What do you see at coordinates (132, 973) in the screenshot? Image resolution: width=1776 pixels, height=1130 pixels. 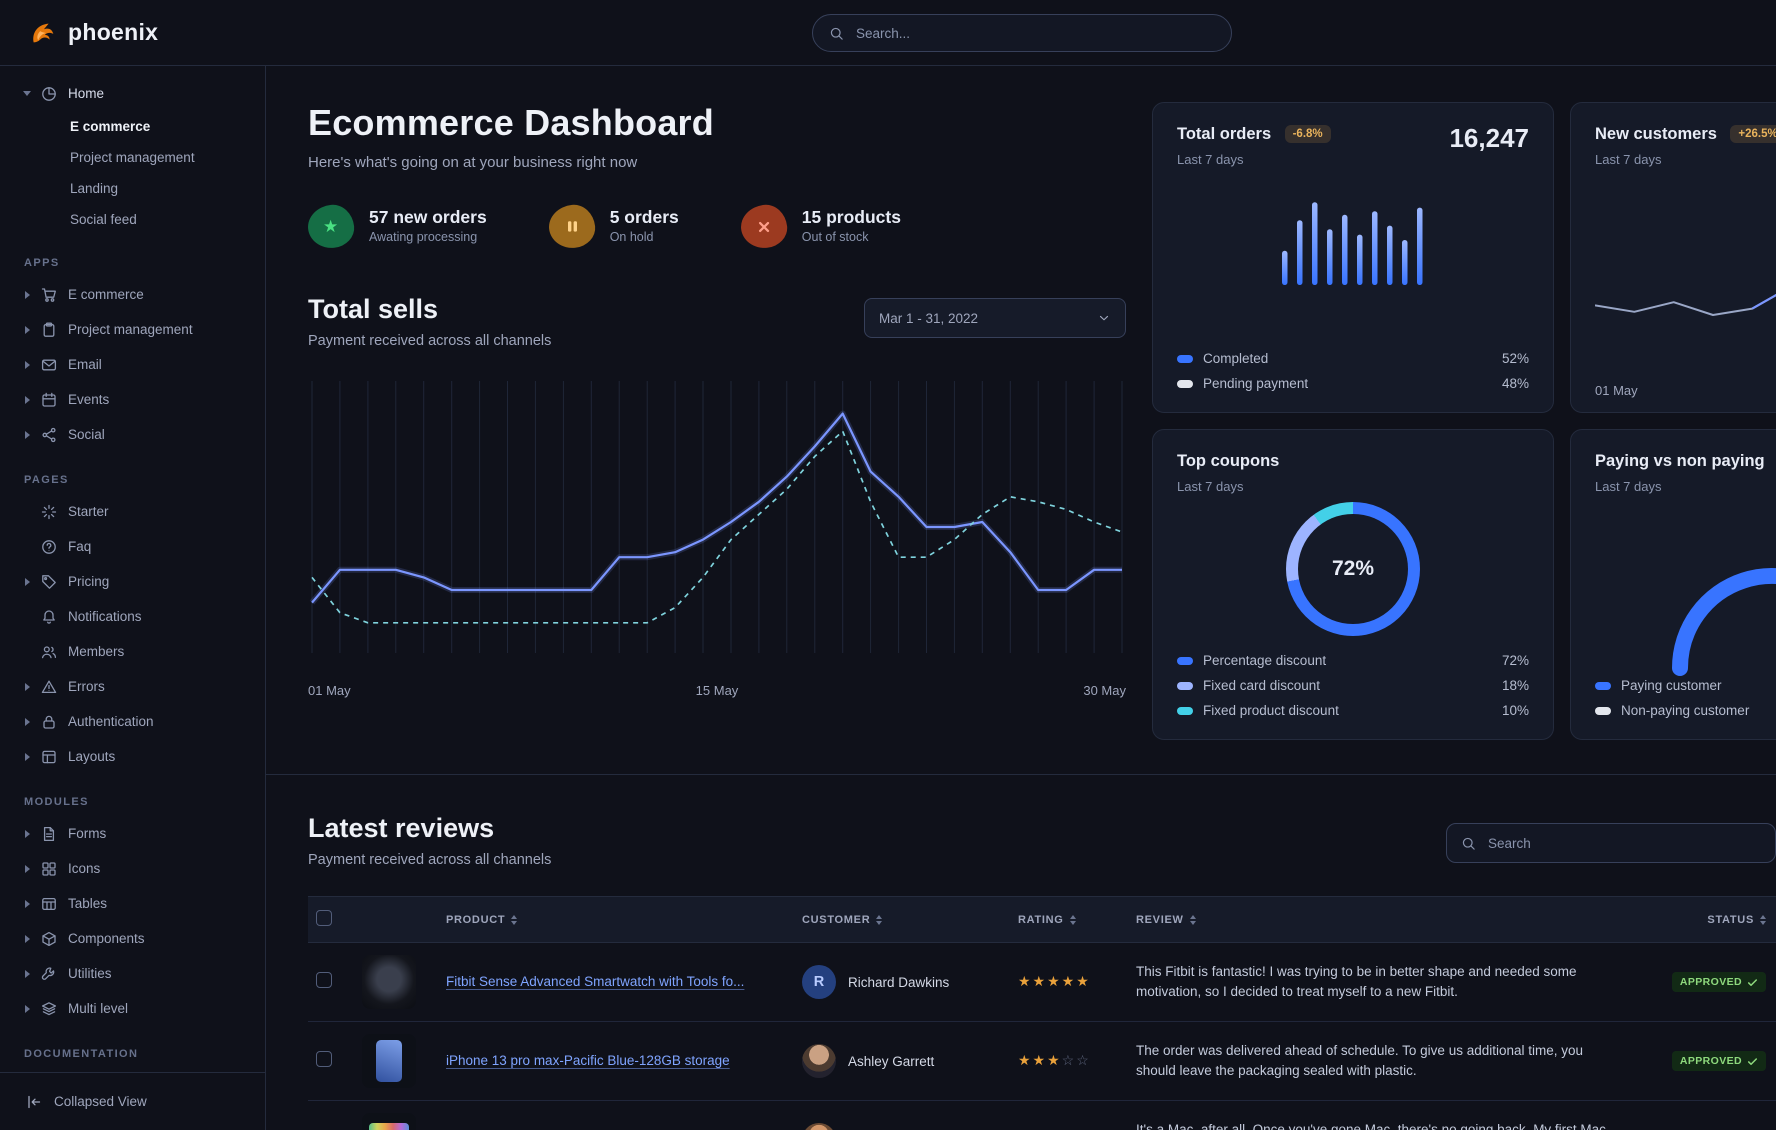 I see `sidebar-item-utilities: Utilities` at bounding box center [132, 973].